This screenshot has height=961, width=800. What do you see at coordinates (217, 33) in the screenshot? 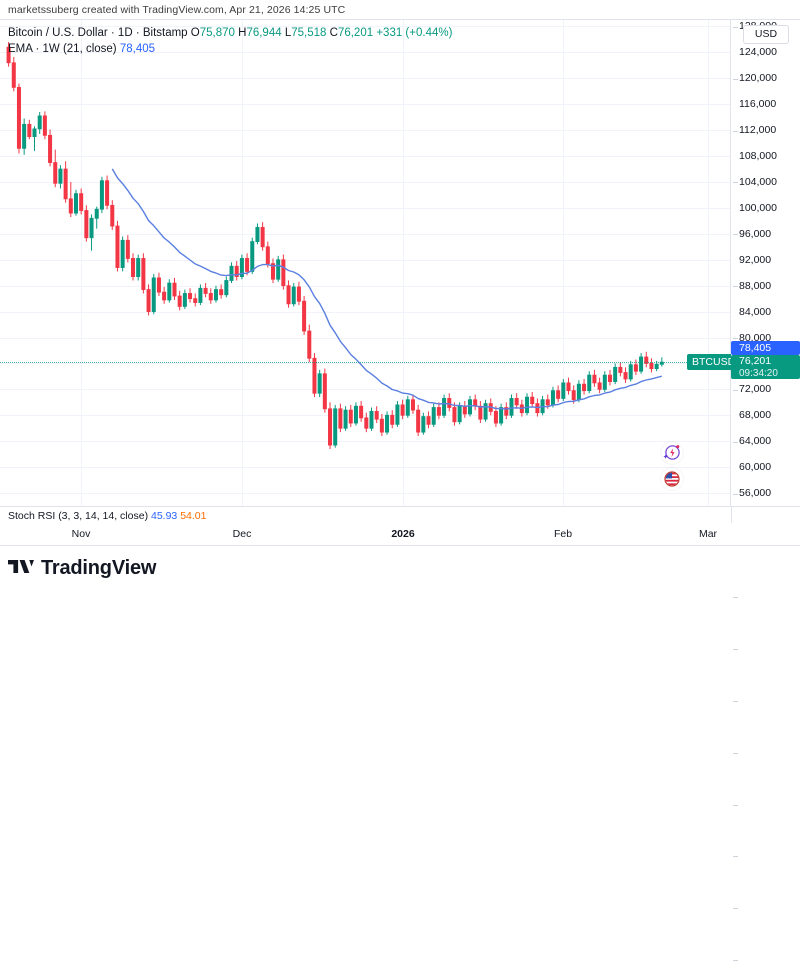
I see `legend-open-value: 75,870` at bounding box center [217, 33].